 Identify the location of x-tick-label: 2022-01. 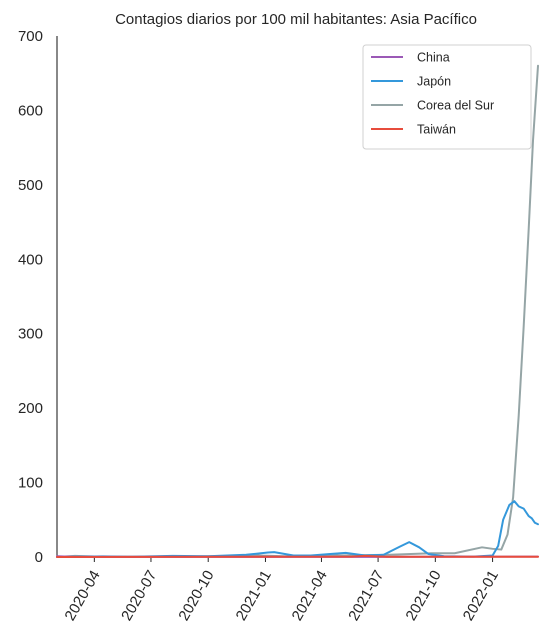
(481, 596).